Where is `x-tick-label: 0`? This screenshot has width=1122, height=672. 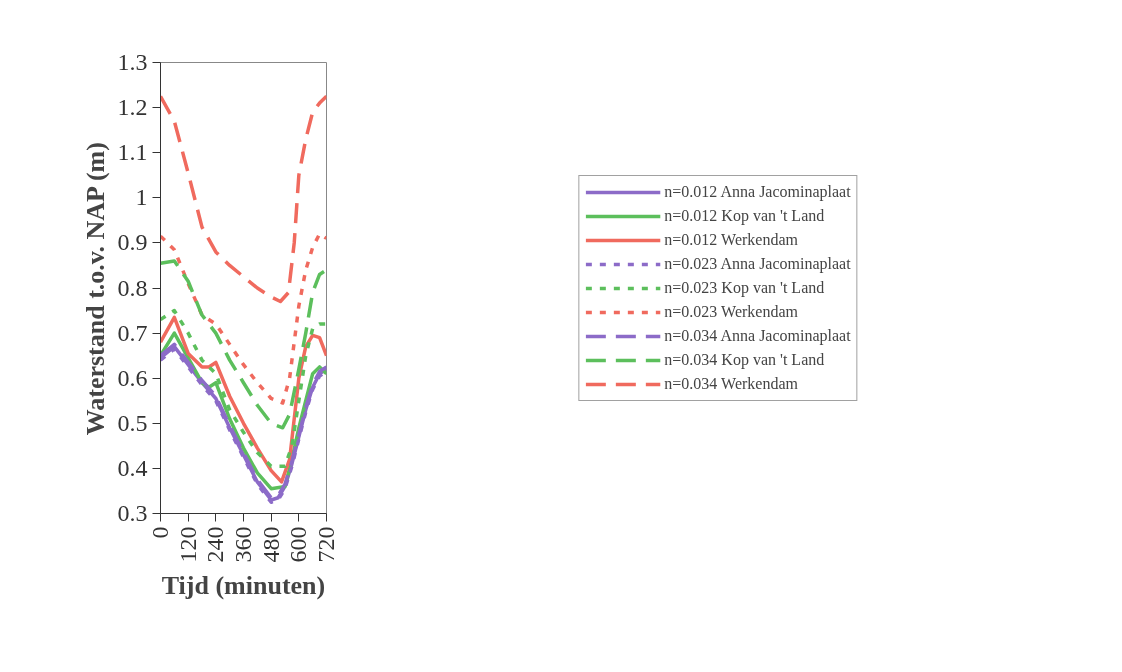 x-tick-label: 0 is located at coordinates (160, 532).